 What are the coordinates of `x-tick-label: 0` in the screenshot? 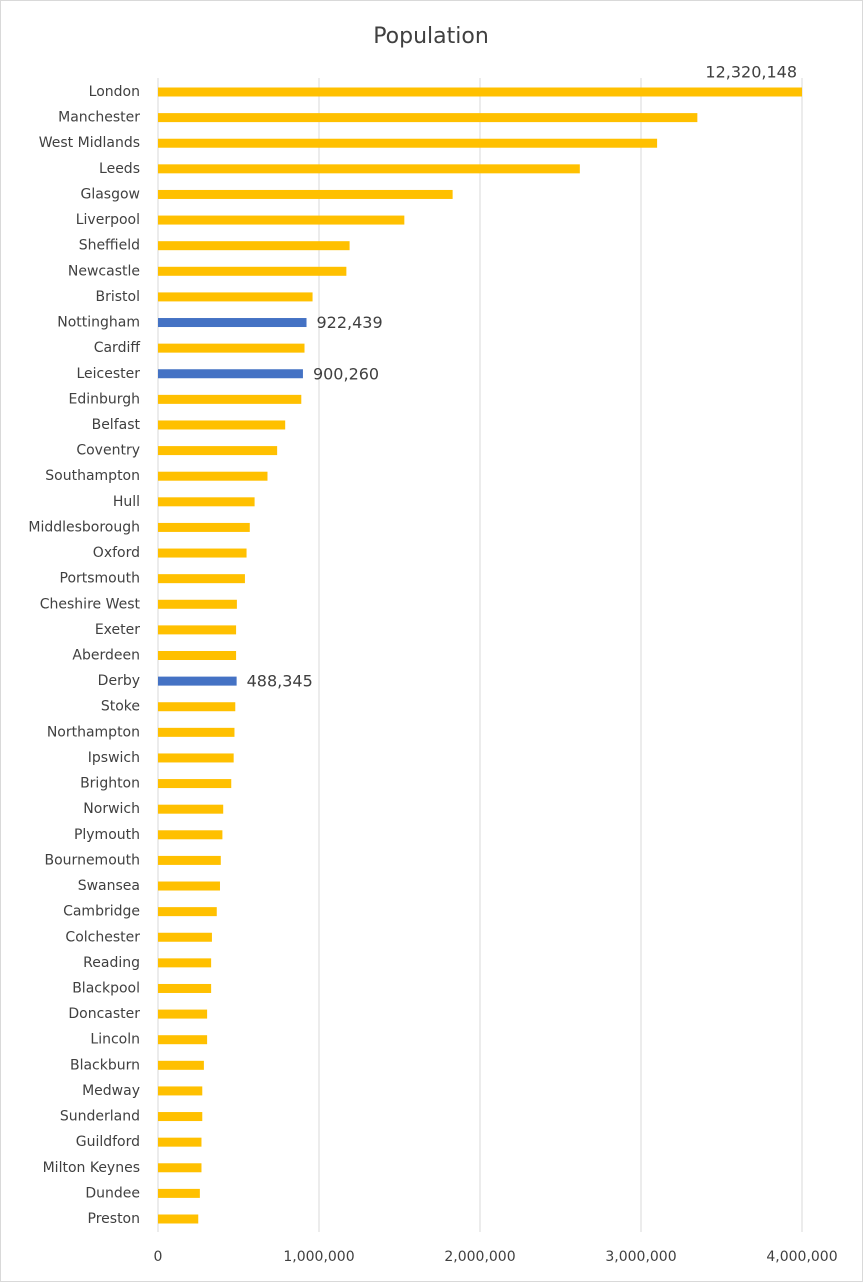 It's located at (158, 1257).